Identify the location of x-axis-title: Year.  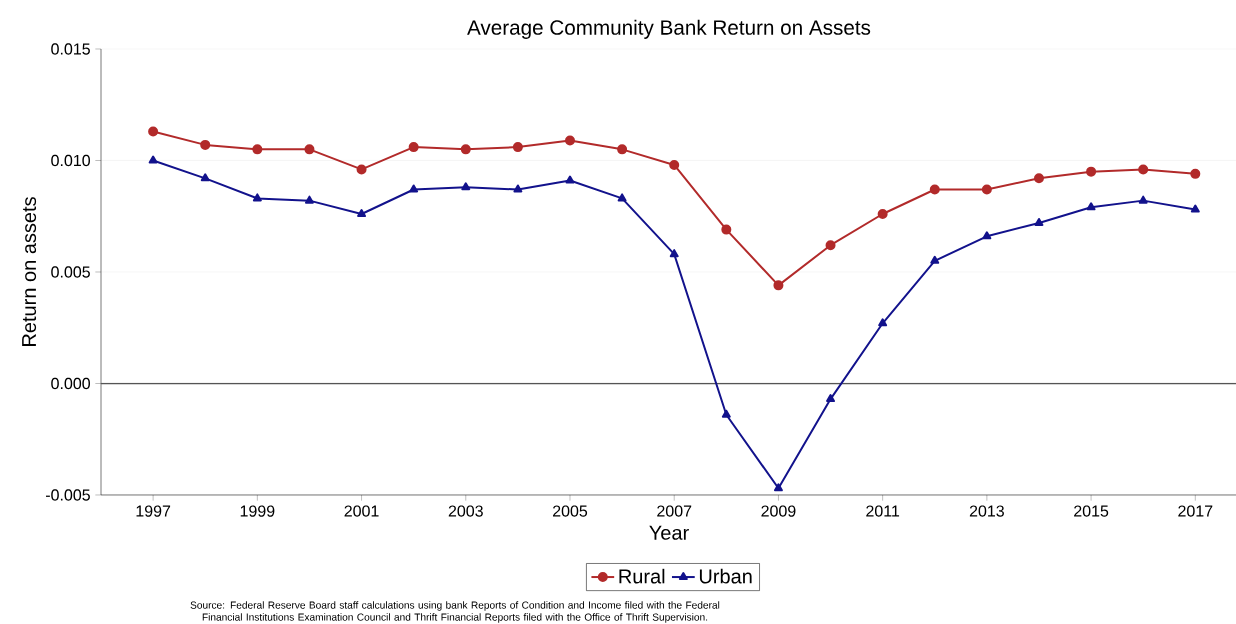
(669, 532).